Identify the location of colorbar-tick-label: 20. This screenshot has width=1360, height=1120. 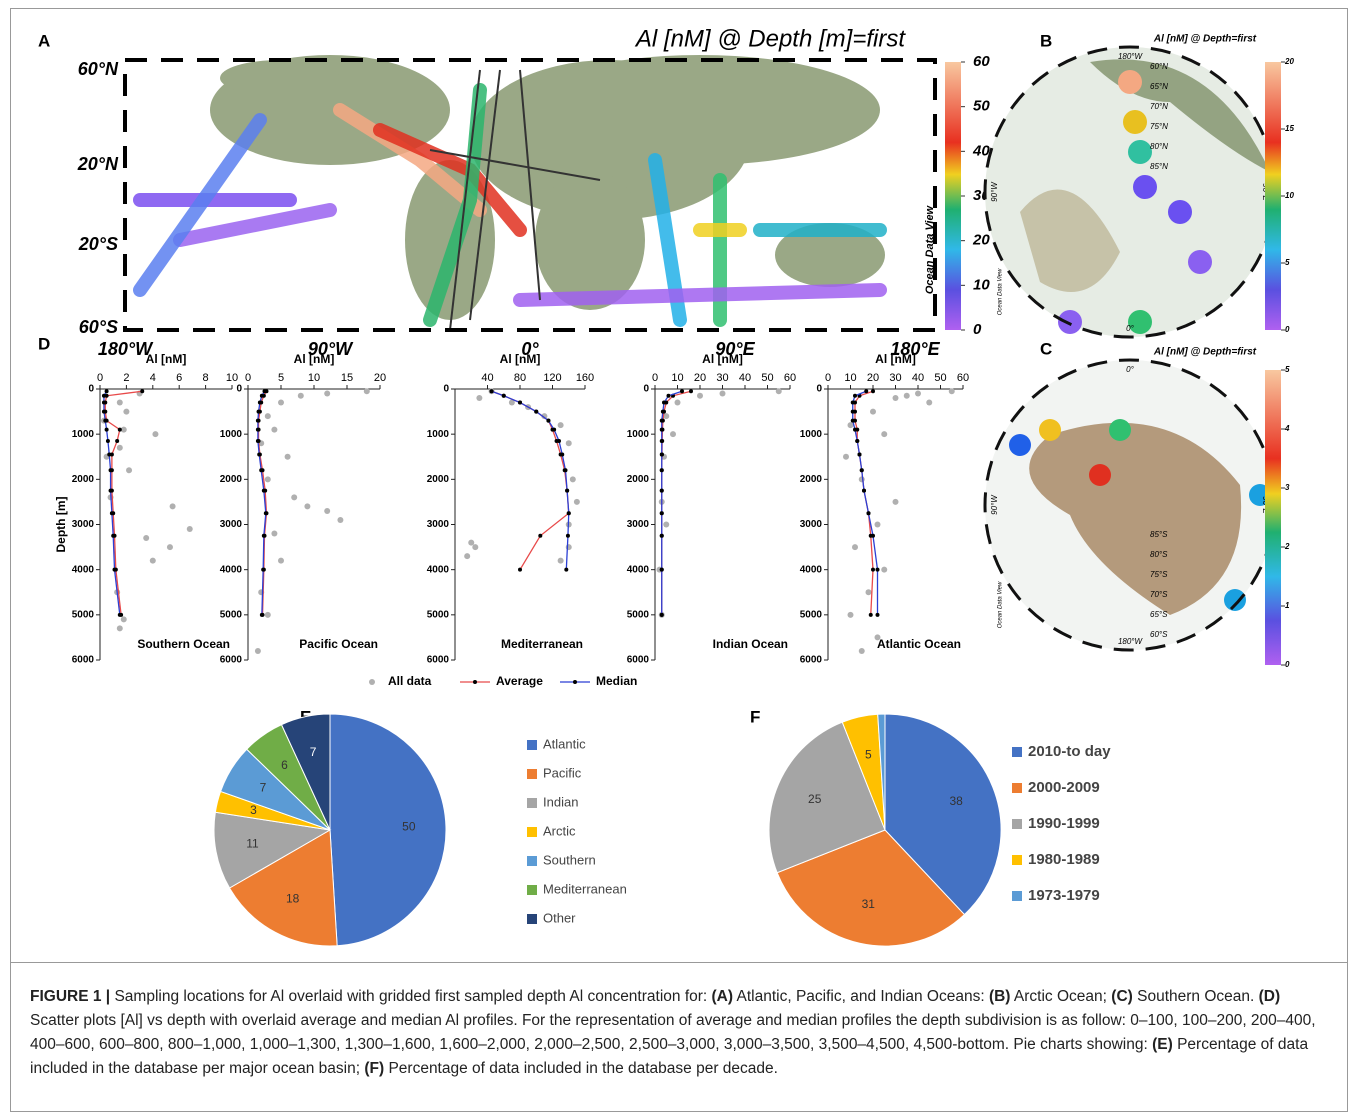
(1289, 61).